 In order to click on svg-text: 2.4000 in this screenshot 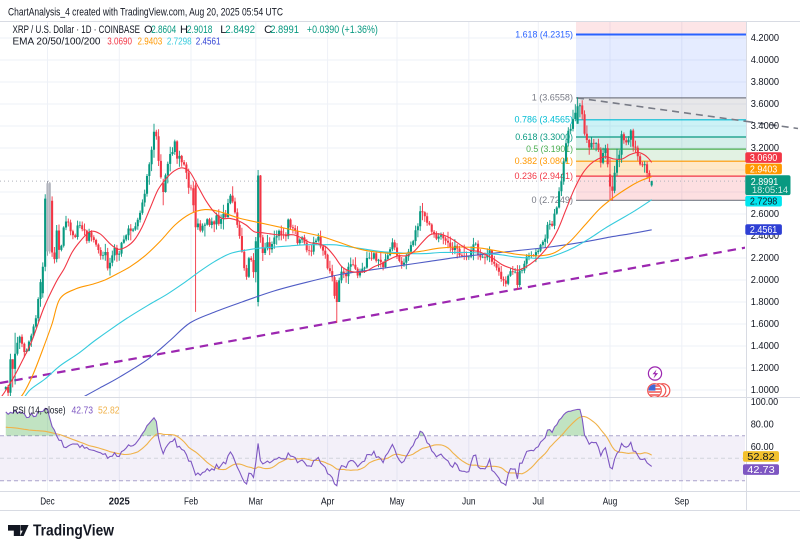, I will do `click(765, 236)`.